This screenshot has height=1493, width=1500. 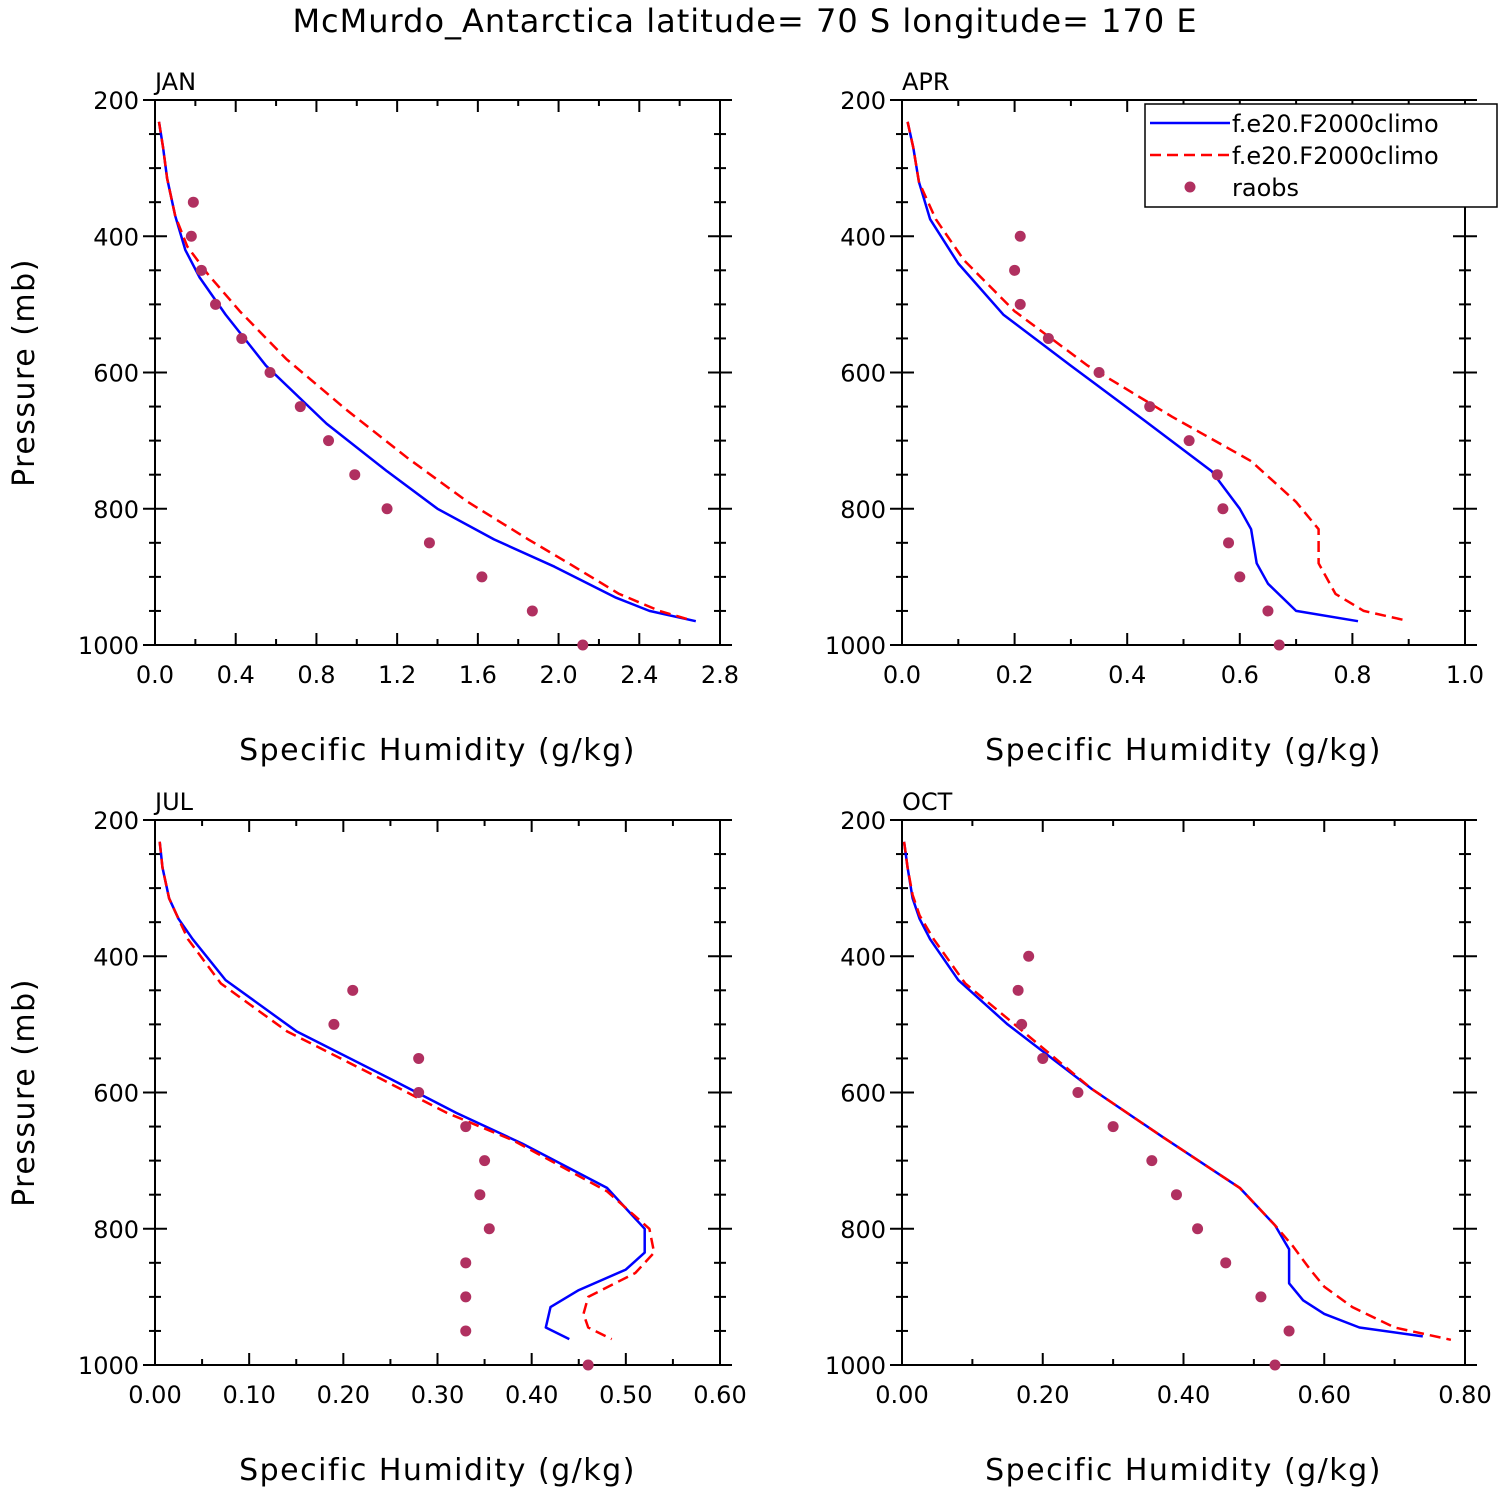 What do you see at coordinates (1240, 675) in the screenshot?
I see `x-tick-label: 0.6` at bounding box center [1240, 675].